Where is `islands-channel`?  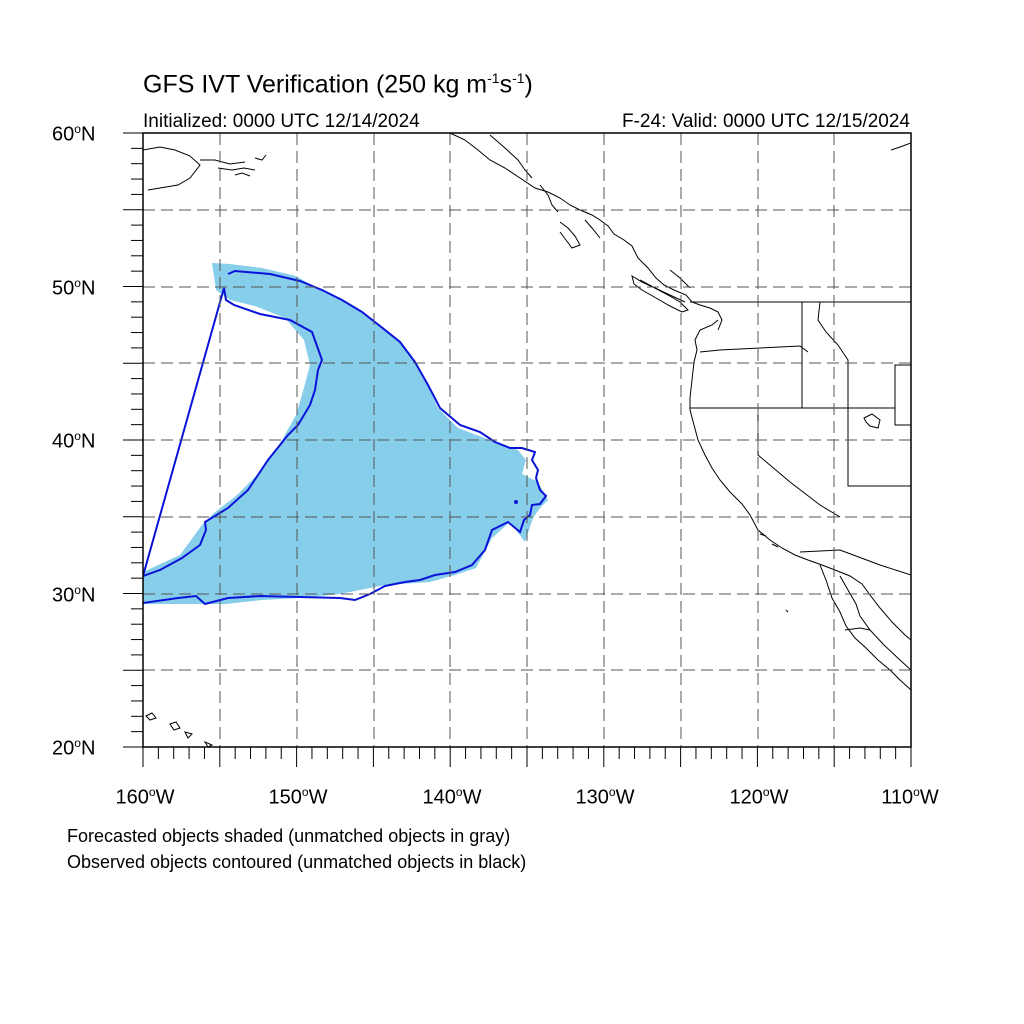 islands-channel is located at coordinates (774, 573).